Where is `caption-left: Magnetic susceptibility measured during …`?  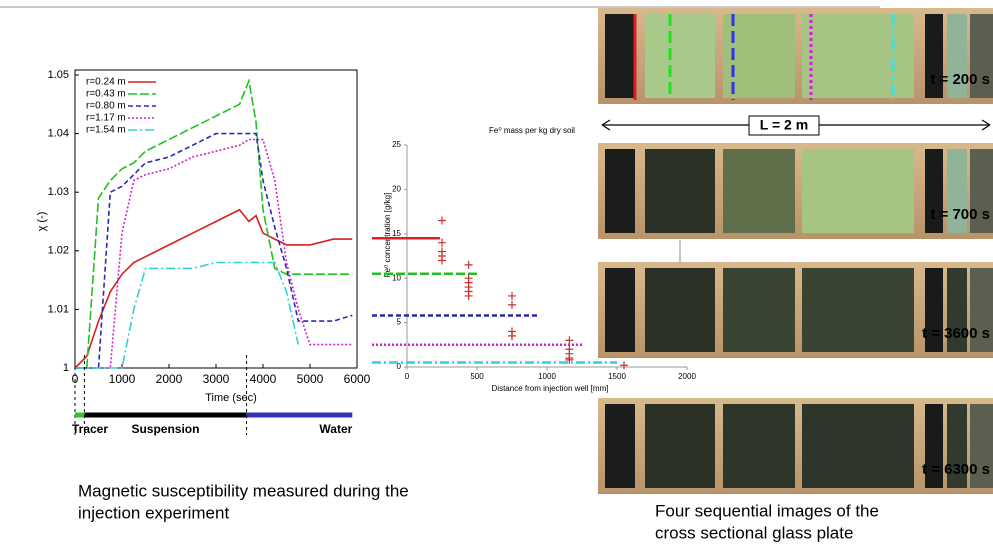 caption-left: Magnetic susceptibility measured during … is located at coordinates (243, 490).